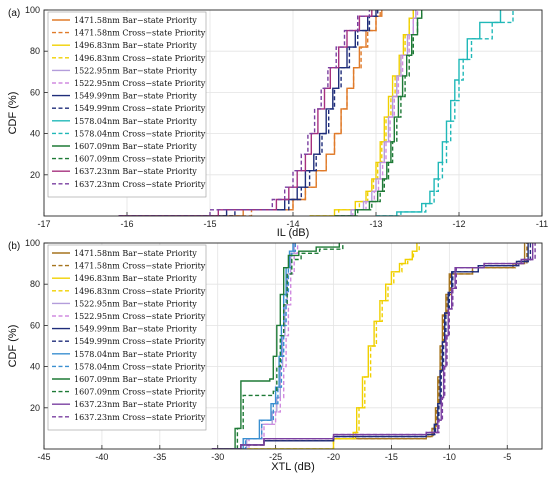 The height and width of the screenshot is (478, 550). What do you see at coordinates (449, 457) in the screenshot?
I see `x-tick-label: -10` at bounding box center [449, 457].